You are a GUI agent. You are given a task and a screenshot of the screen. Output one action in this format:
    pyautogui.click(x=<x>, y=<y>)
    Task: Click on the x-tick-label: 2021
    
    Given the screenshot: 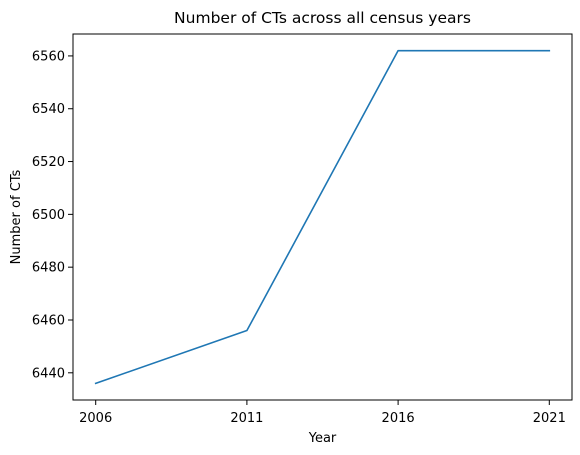 What is the action you would take?
    pyautogui.click(x=549, y=418)
    